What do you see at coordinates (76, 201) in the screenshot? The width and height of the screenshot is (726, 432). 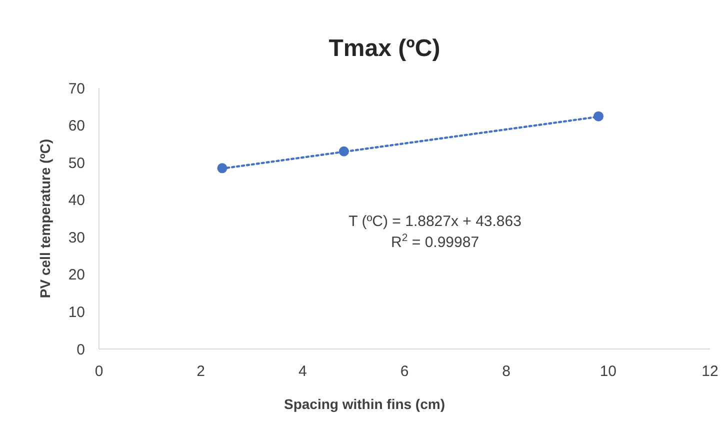 I see `y-tick-label: 40` at bounding box center [76, 201].